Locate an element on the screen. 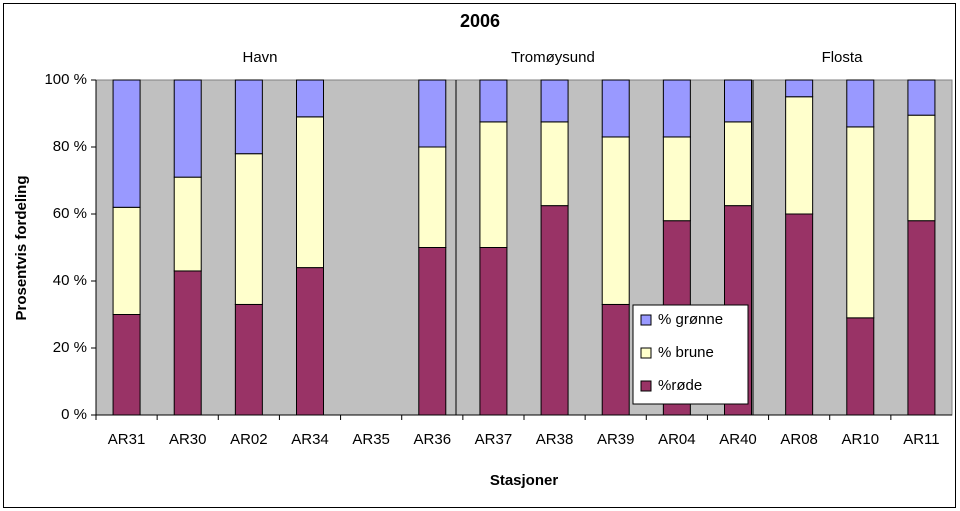 The image size is (960, 511). chart-title: 2006 is located at coordinates (480, 21).